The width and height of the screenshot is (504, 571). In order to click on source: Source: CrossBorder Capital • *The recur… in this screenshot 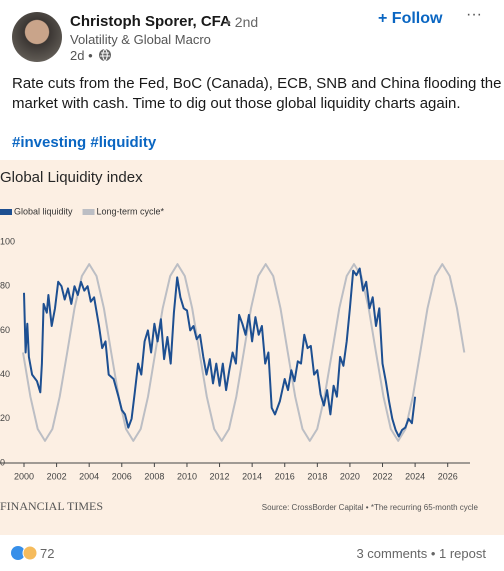, I will do `click(370, 507)`.